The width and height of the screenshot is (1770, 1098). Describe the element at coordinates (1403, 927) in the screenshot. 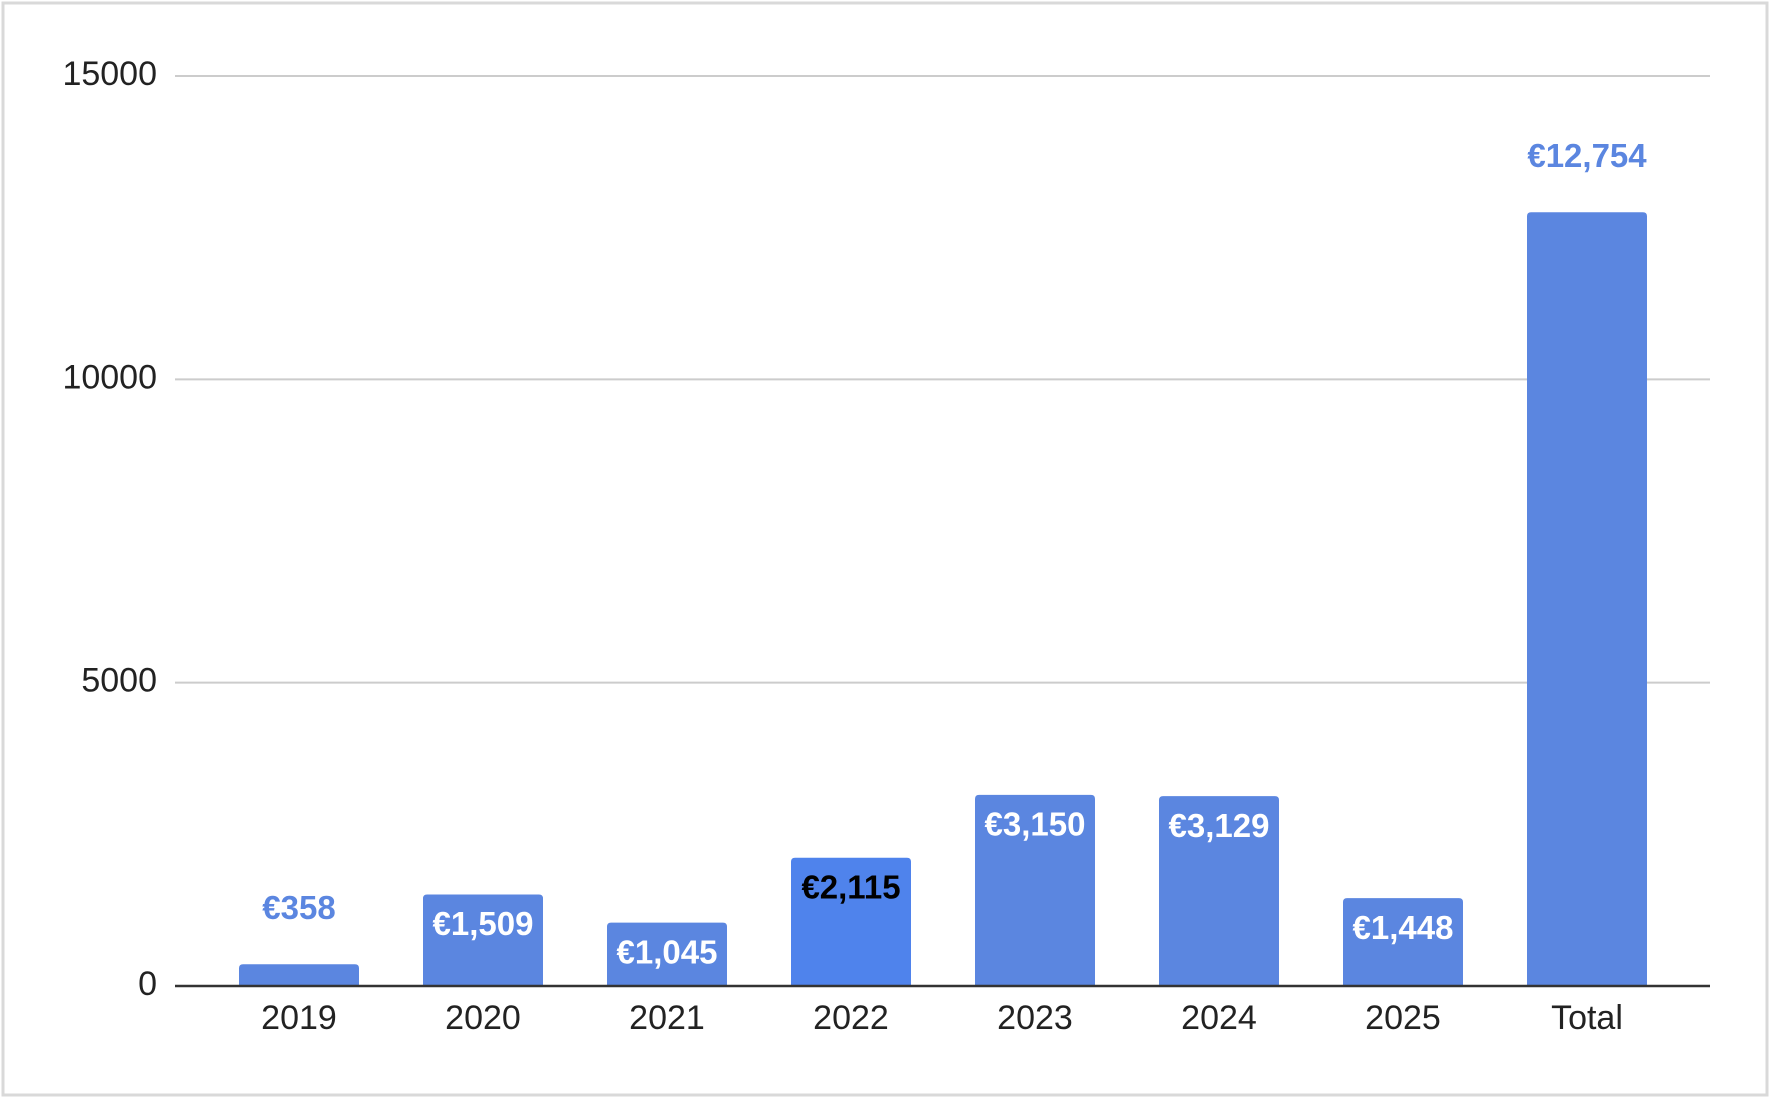

I see `value-label: €1,448` at that location.